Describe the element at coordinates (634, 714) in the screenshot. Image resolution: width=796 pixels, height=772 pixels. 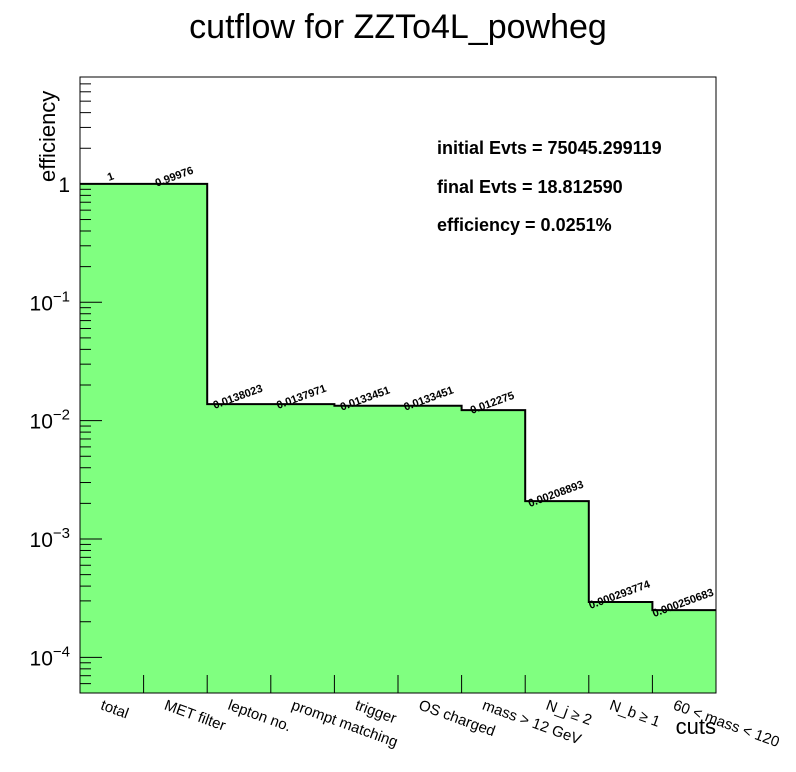
I see `category-label: N_b ≥ 1` at that location.